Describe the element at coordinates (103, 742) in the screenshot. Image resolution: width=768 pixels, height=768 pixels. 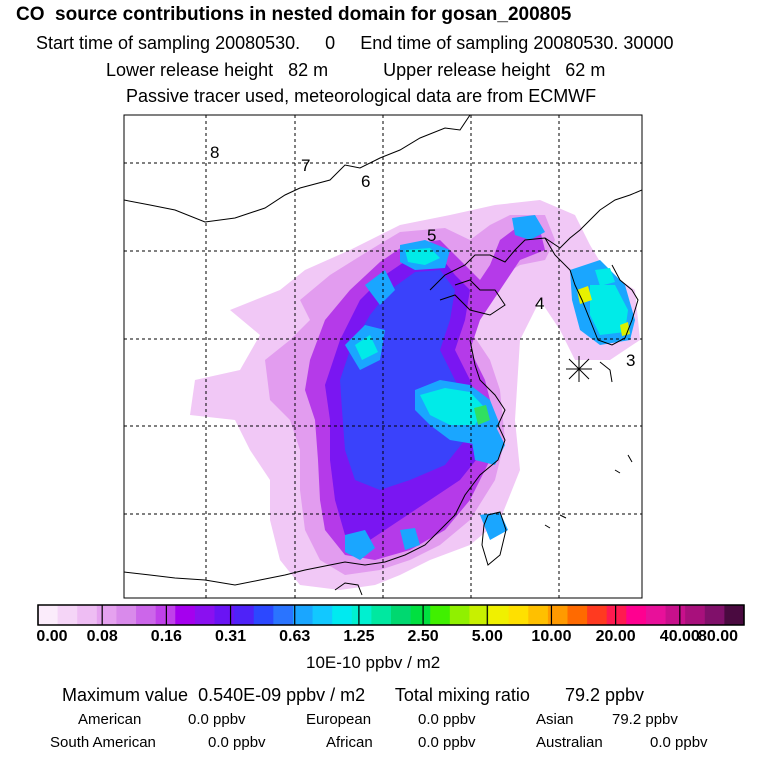
I see `region-name: South American` at that location.